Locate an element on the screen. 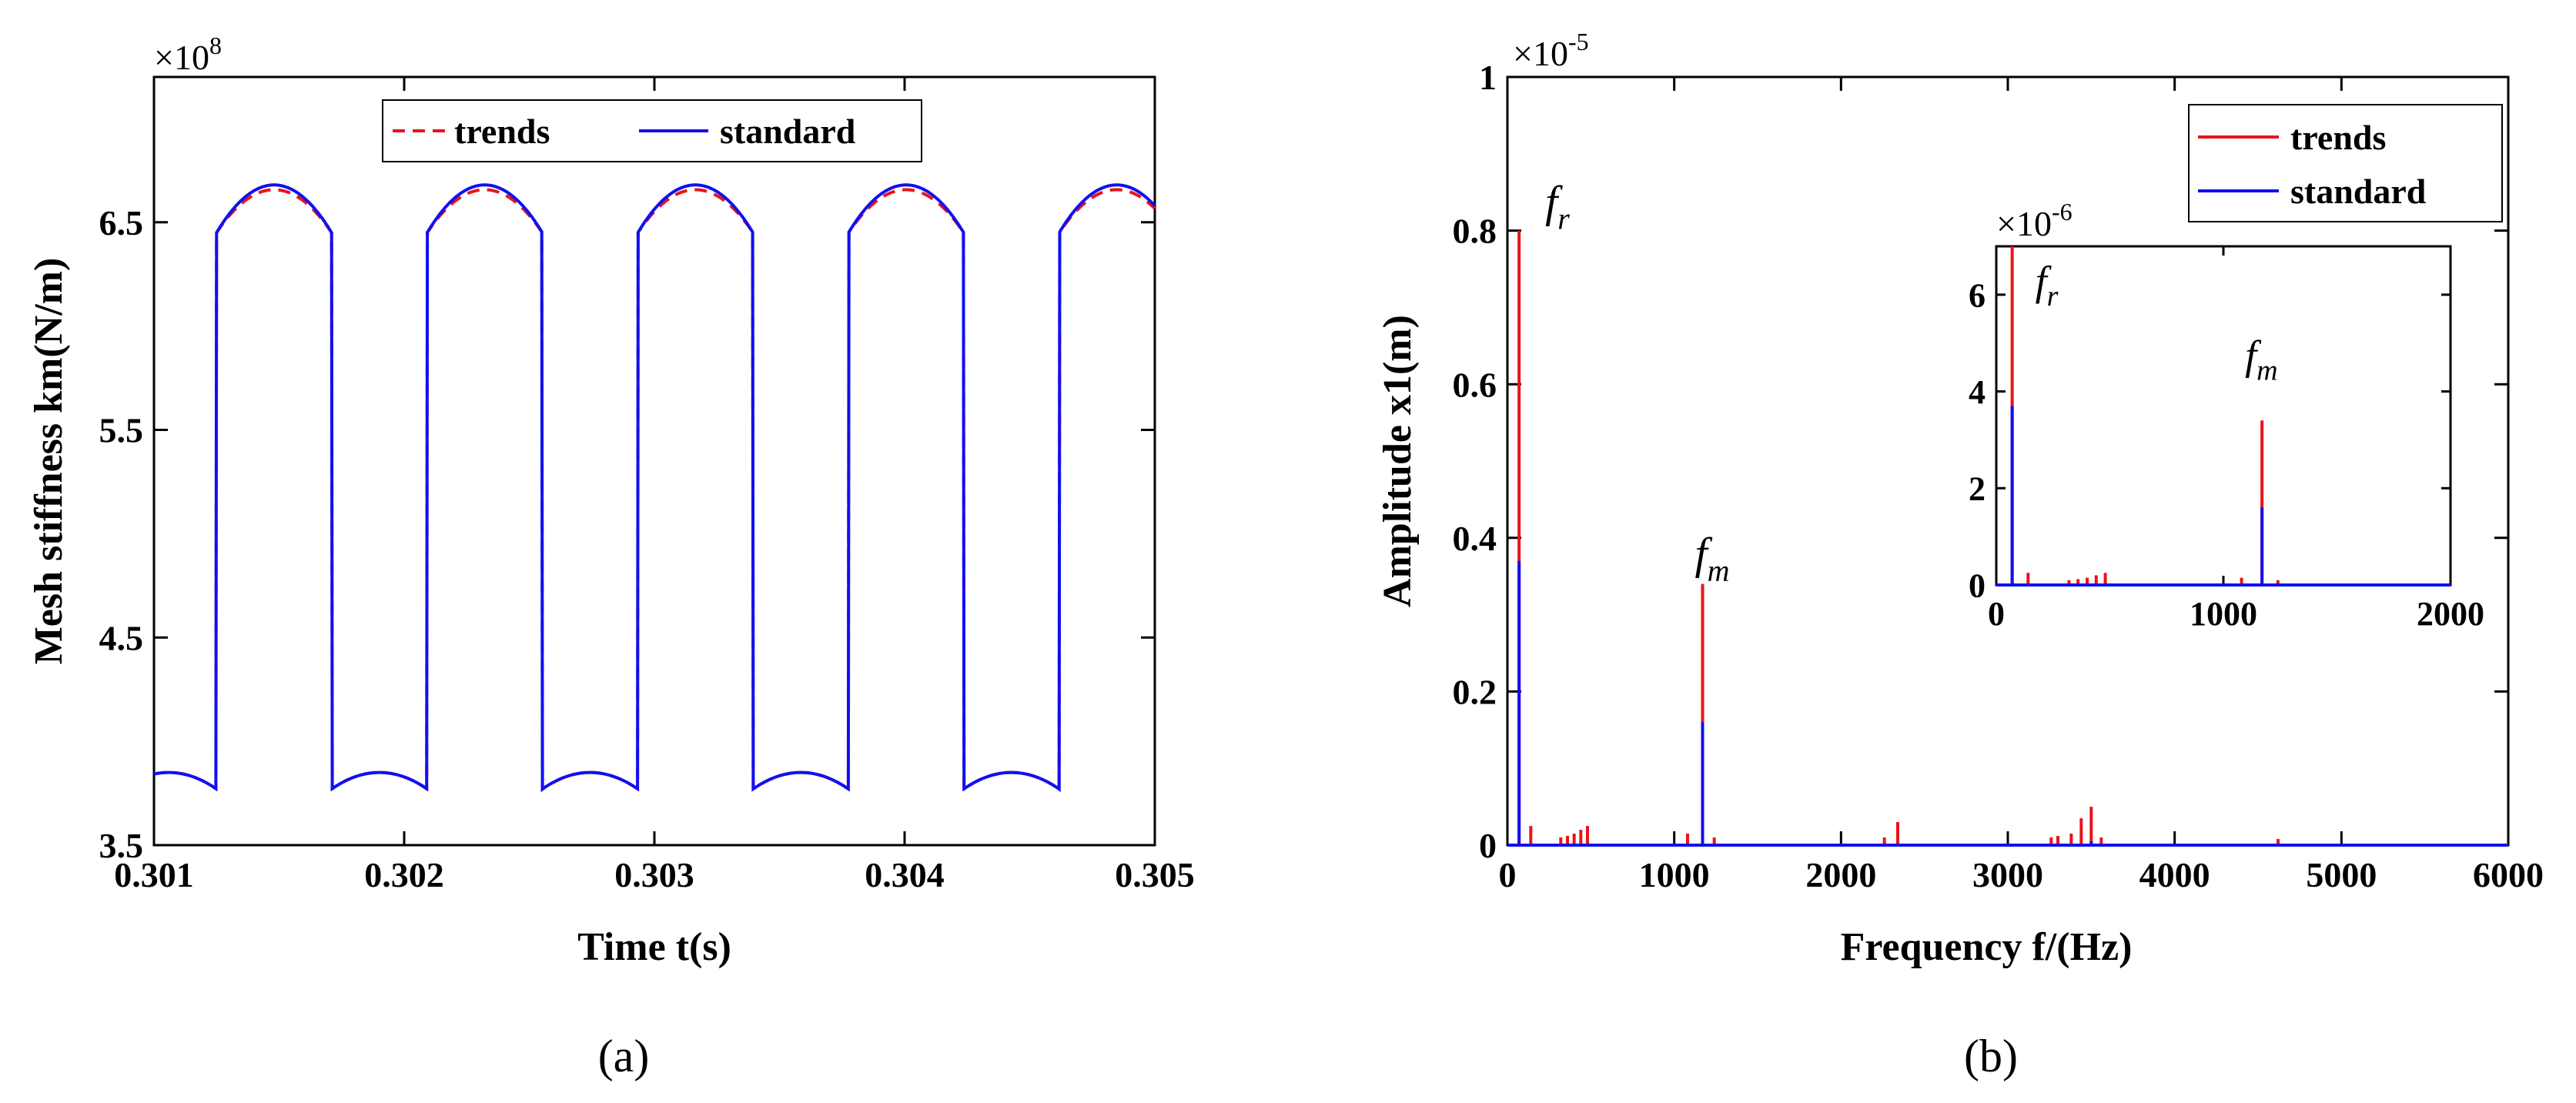 The width and height of the screenshot is (2576, 1103). panel-b-x-tick-label: 6000 is located at coordinates (2508, 875).